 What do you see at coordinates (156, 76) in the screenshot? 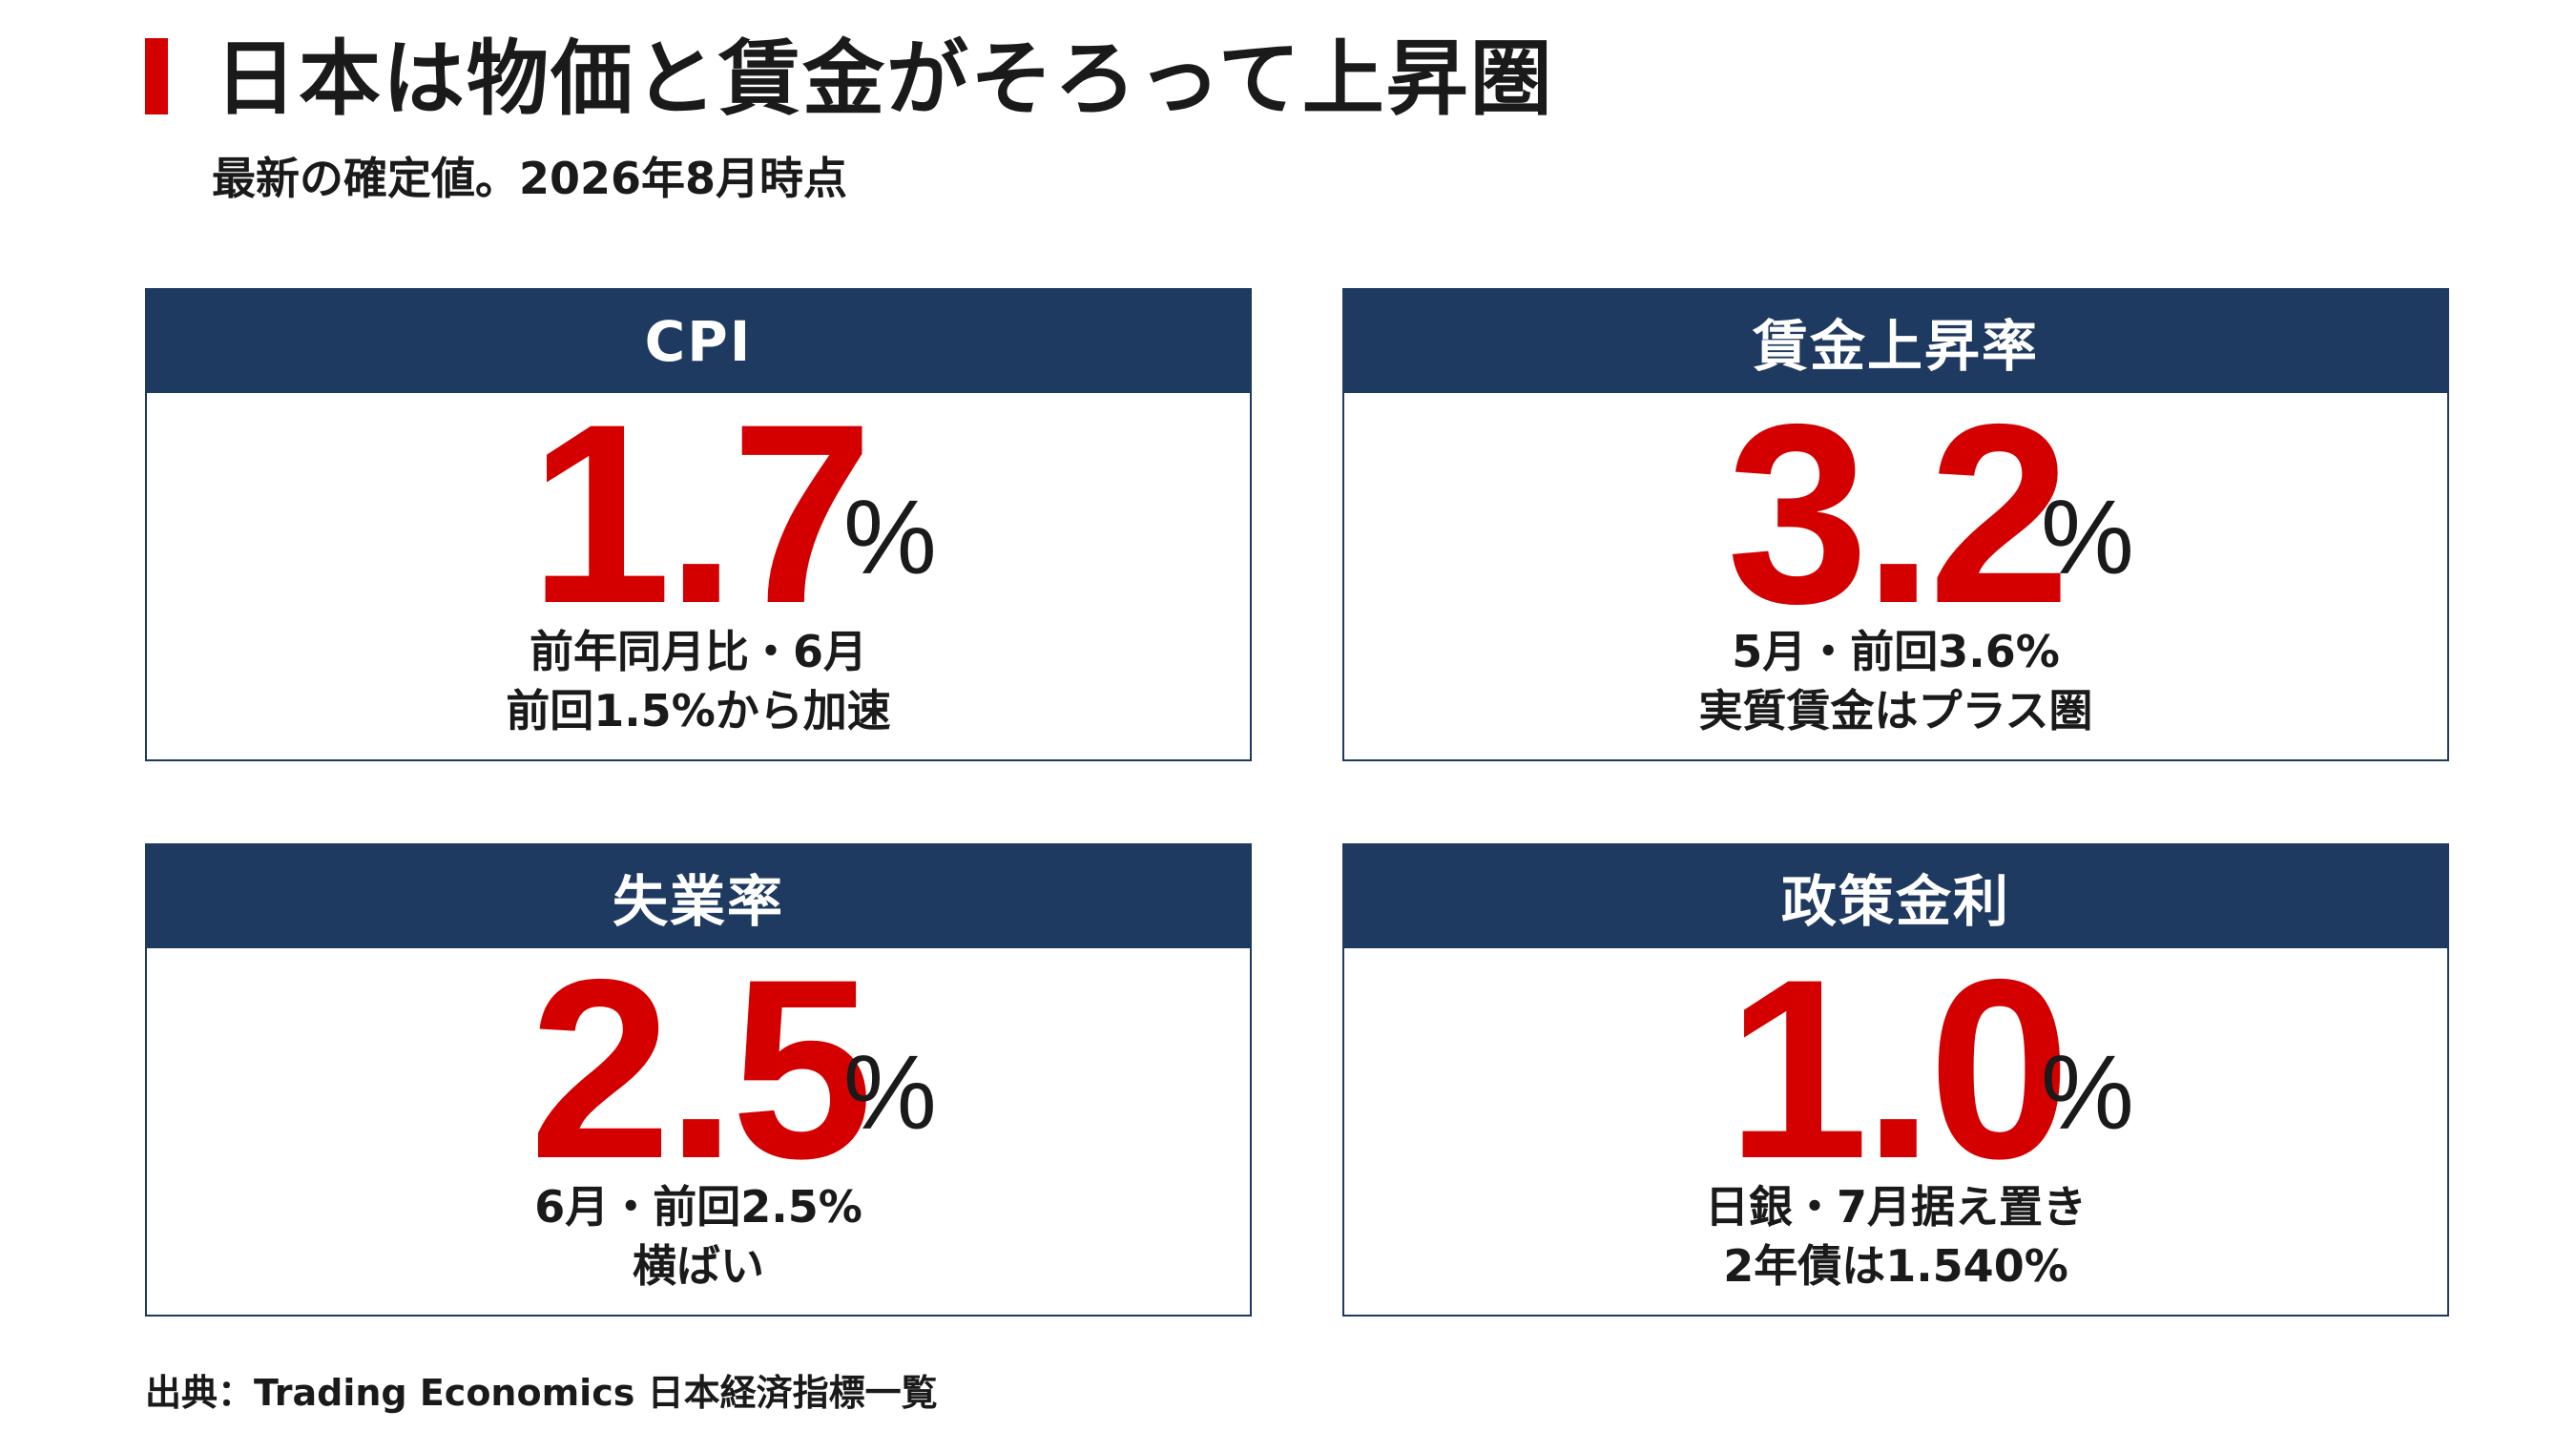
I see `title-accent-bar` at bounding box center [156, 76].